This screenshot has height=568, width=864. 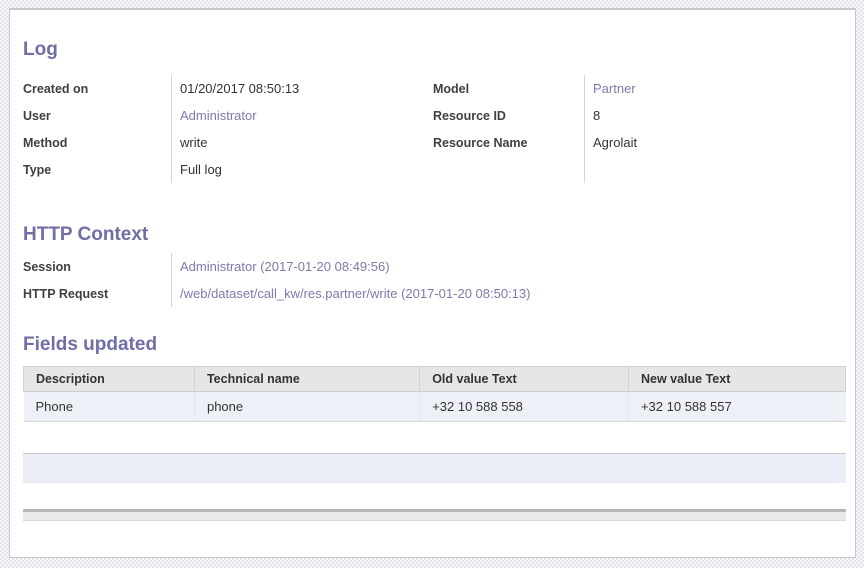 What do you see at coordinates (40, 49) in the screenshot?
I see `log-section-title: Log` at bounding box center [40, 49].